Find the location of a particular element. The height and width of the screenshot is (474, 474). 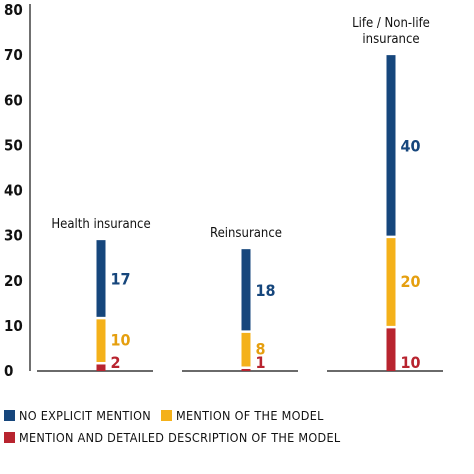

y-tick-label: 20 is located at coordinates (13, 281).